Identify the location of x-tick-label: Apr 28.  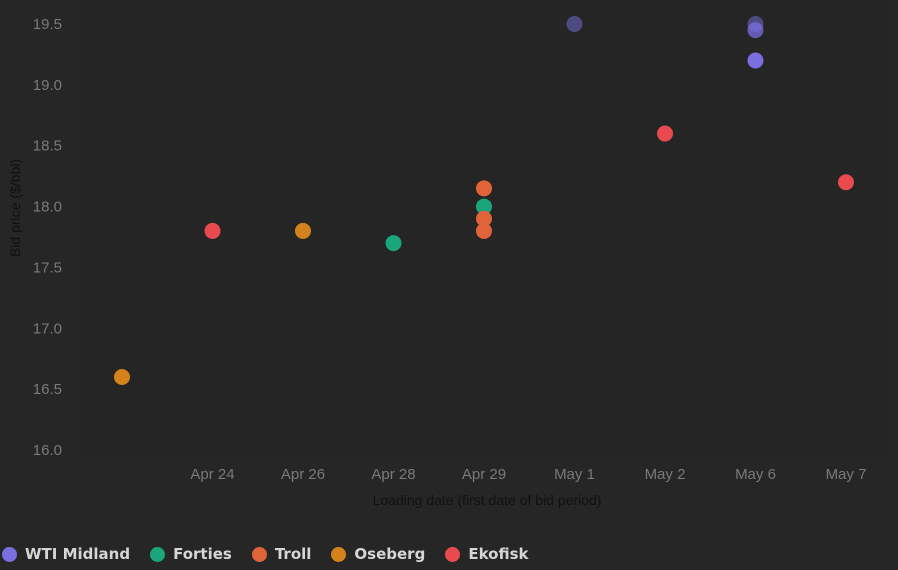
(393, 474).